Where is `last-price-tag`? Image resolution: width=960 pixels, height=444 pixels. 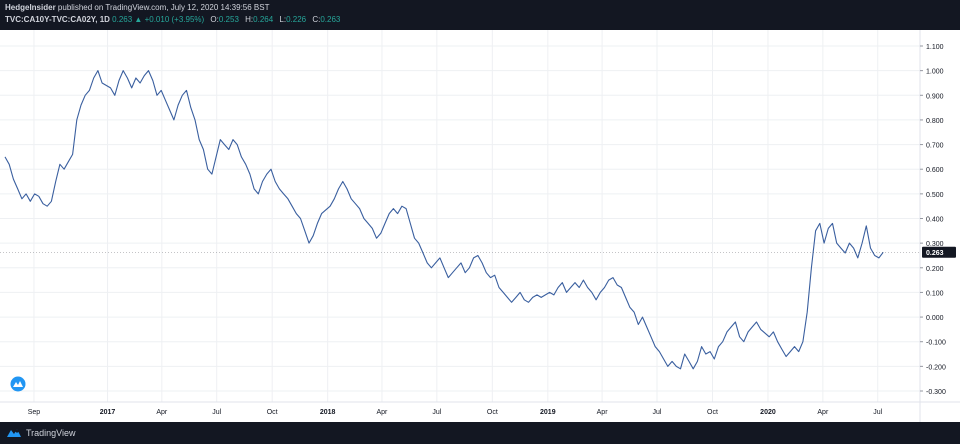 last-price-tag is located at coordinates (939, 252).